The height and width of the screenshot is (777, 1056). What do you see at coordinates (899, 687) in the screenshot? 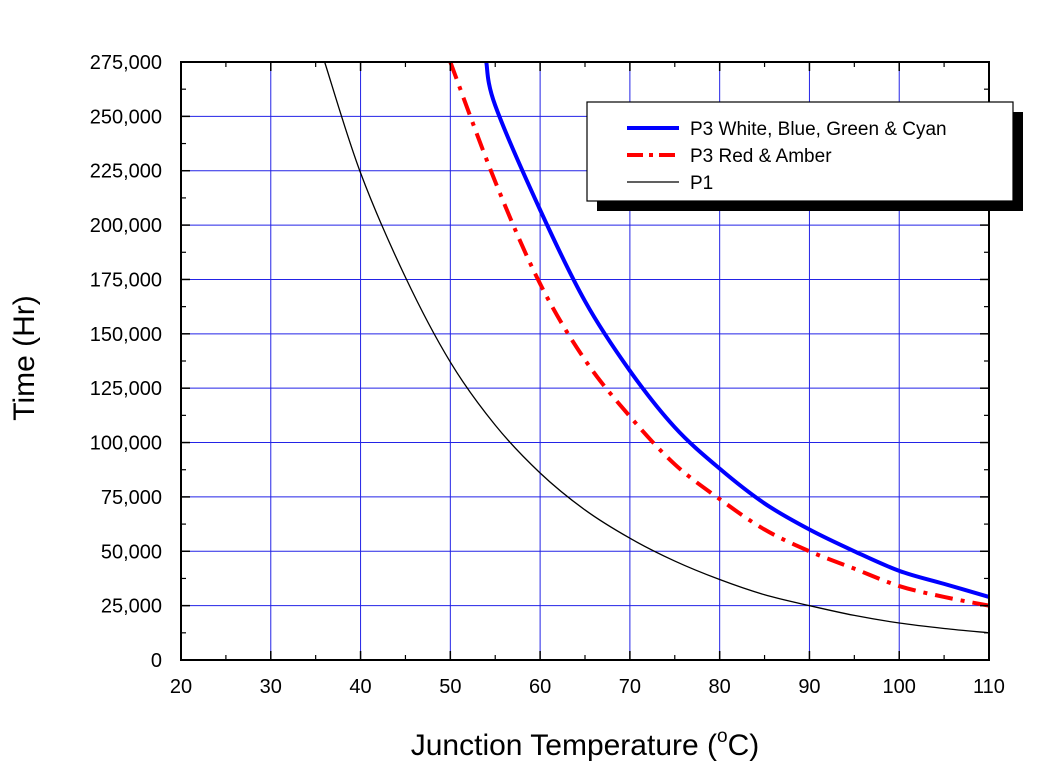
I see `x-tick-label: 100` at bounding box center [899, 687].